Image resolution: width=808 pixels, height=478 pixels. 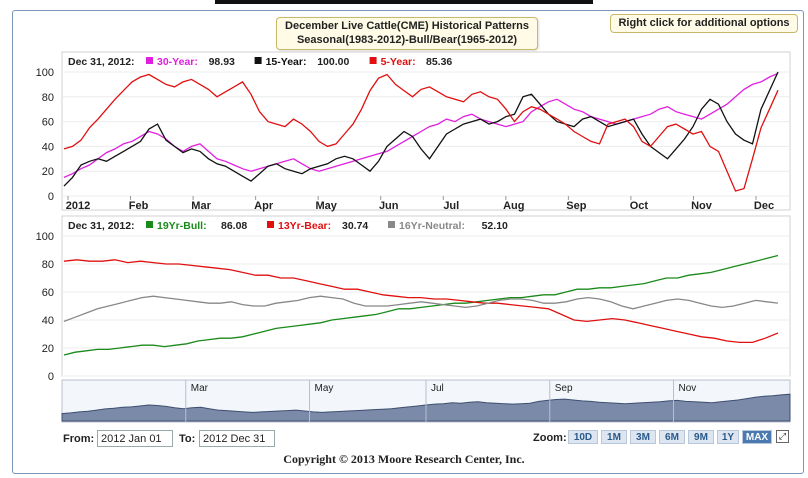 I want to click on zoom-max-button: MAX, so click(x=757, y=437).